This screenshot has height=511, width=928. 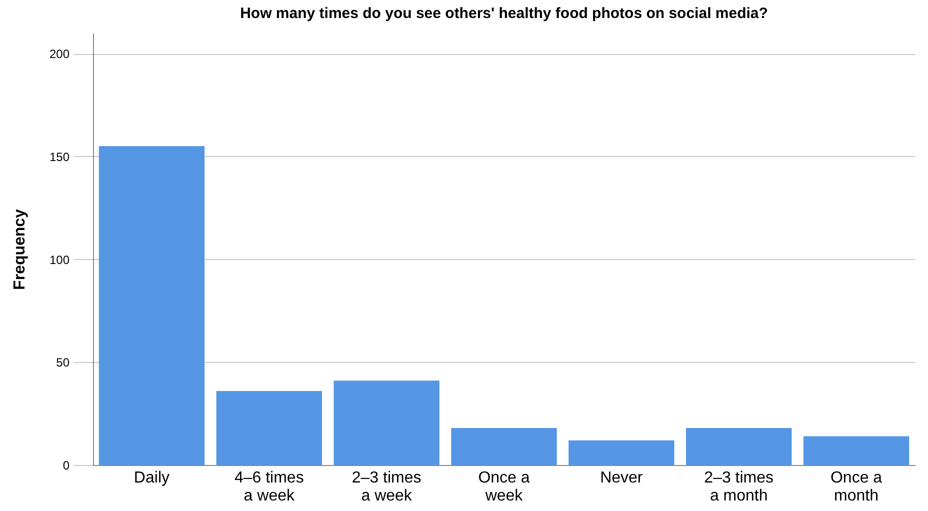 I want to click on y-tick-label: 50, so click(x=63, y=363).